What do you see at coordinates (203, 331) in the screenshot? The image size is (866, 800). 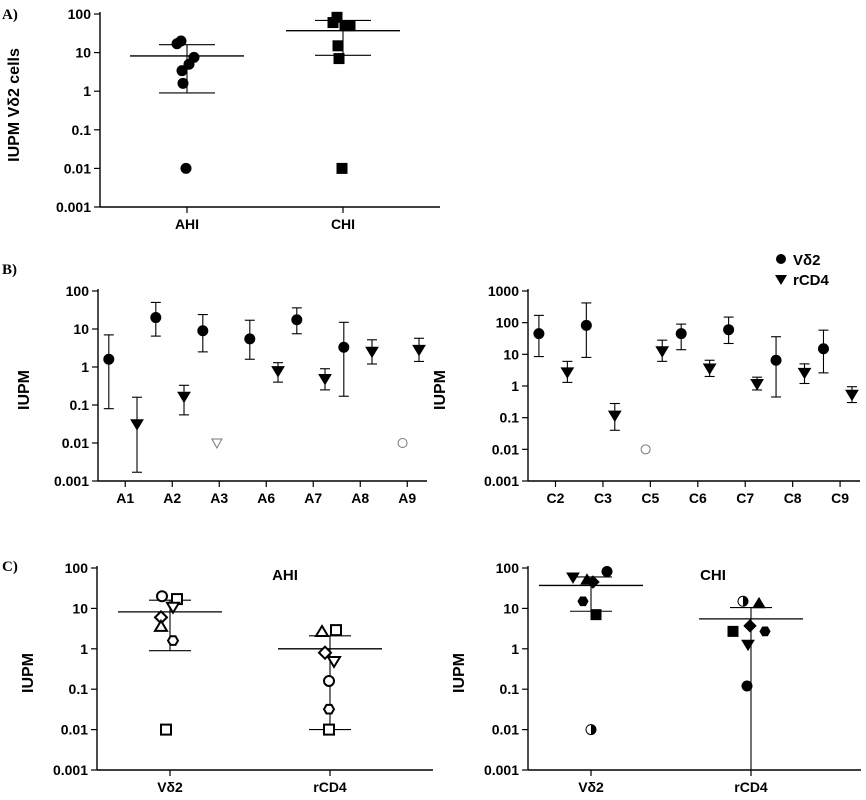 I see `point-vd2-a3` at bounding box center [203, 331].